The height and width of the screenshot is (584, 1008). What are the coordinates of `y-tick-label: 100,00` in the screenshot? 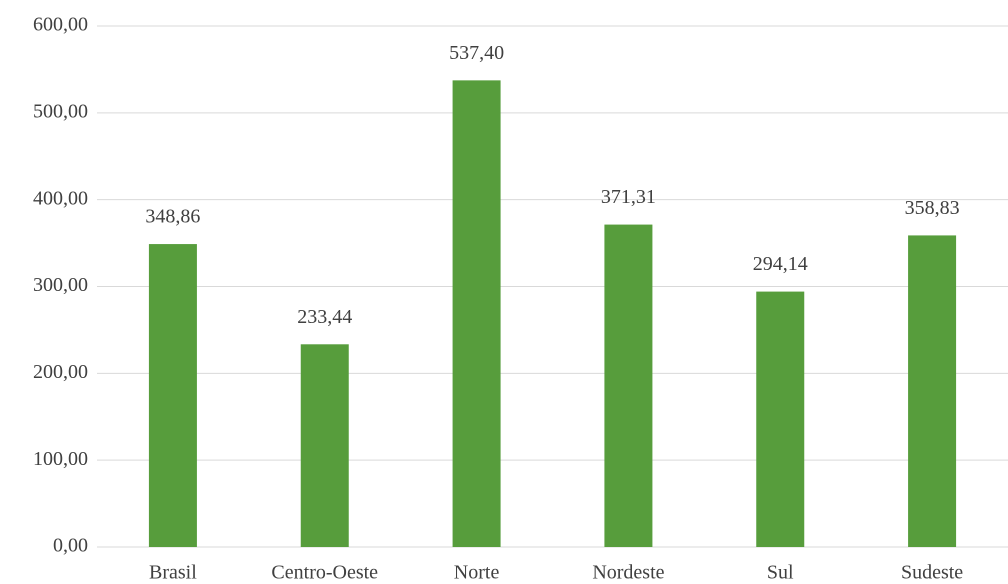 It's located at (60, 459).